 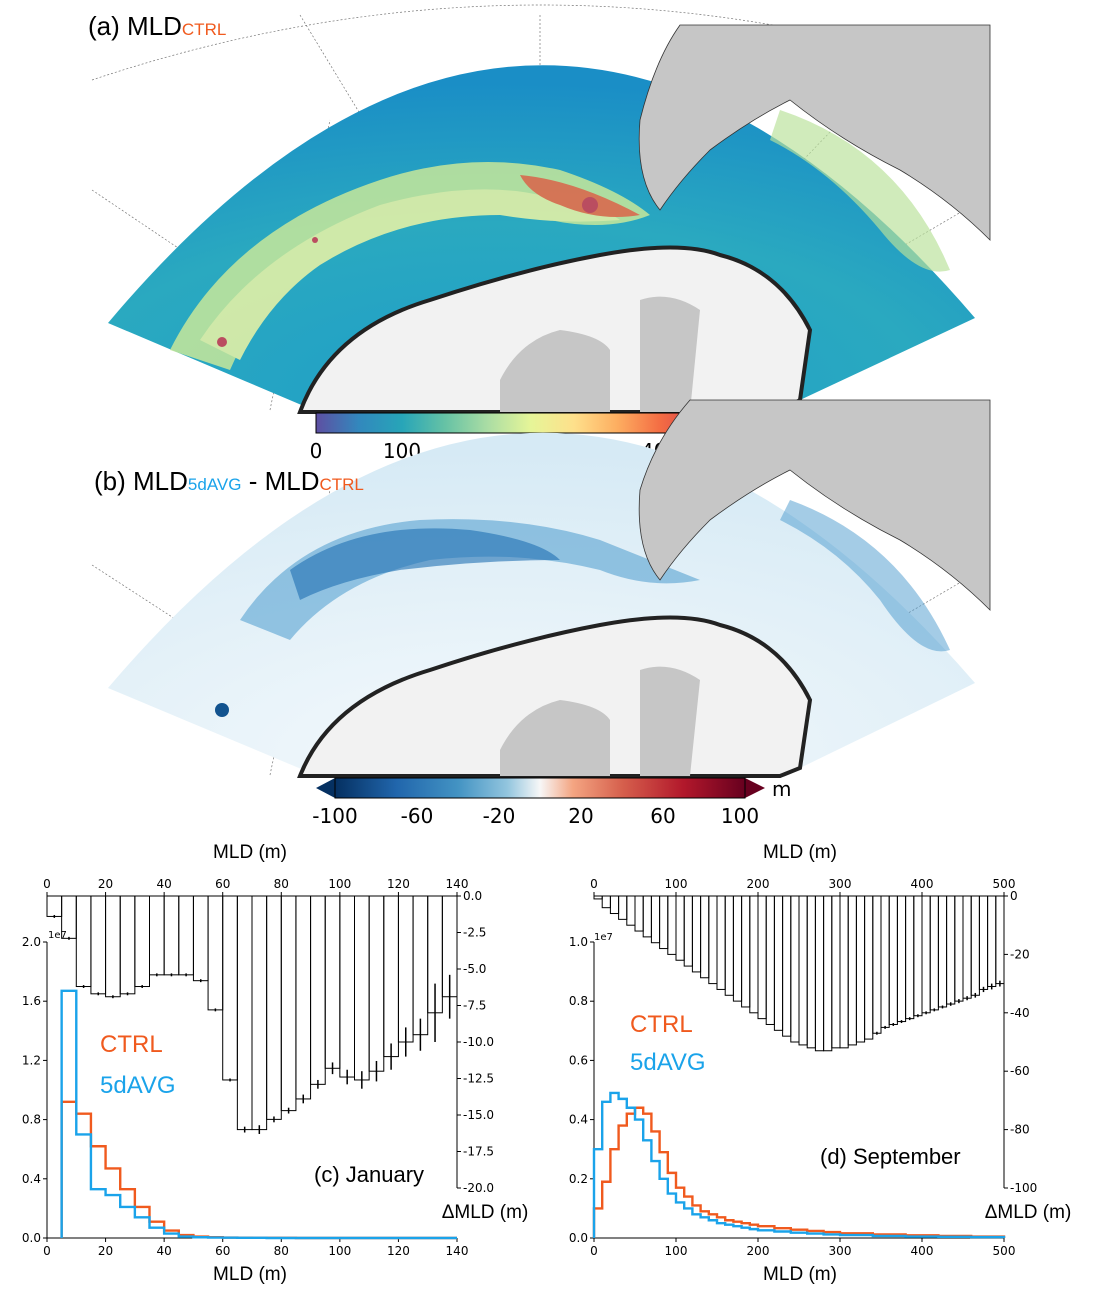 I want to click on chart-c-x-tick-label: 60, so click(x=222, y=1251).